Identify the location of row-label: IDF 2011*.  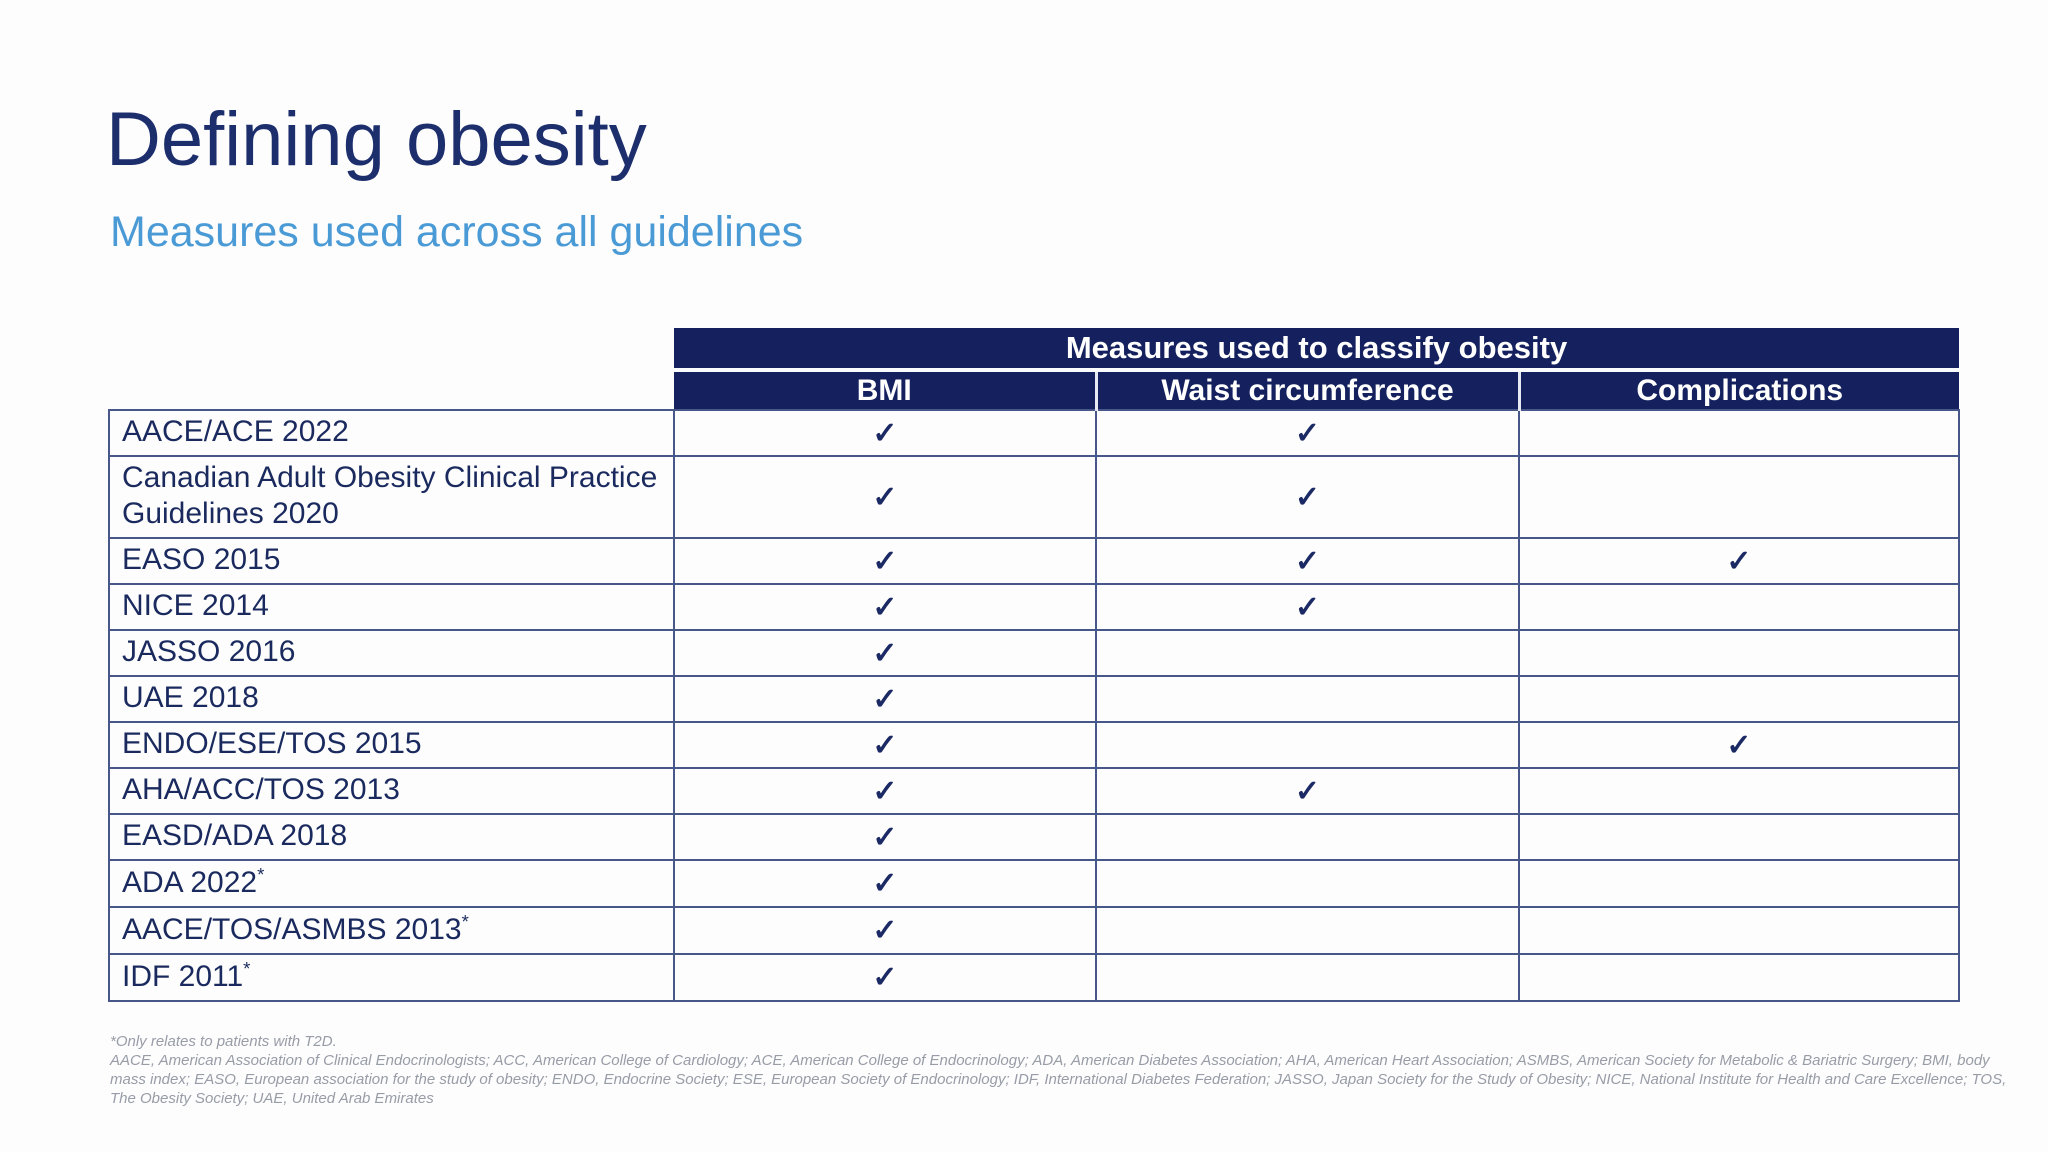
(391, 977).